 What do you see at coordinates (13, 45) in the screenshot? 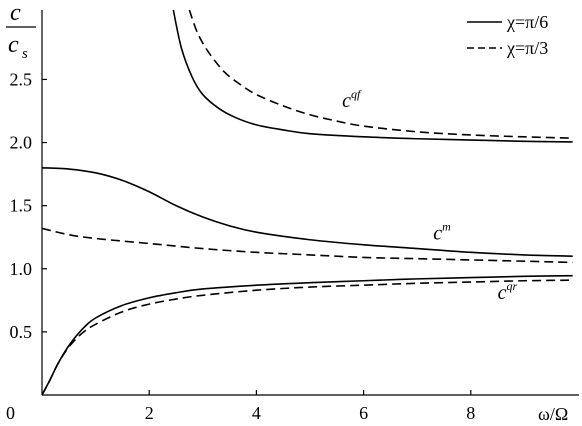
I see `y-label-denominator: c` at bounding box center [13, 45].